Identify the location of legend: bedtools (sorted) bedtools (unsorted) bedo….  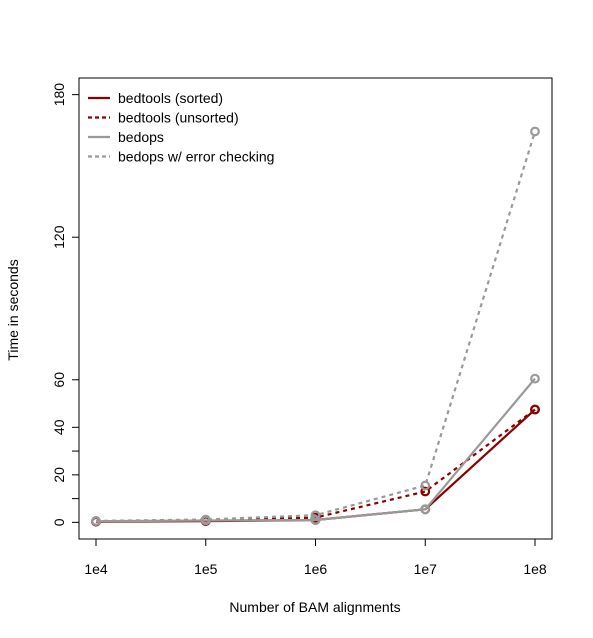
(181, 127).